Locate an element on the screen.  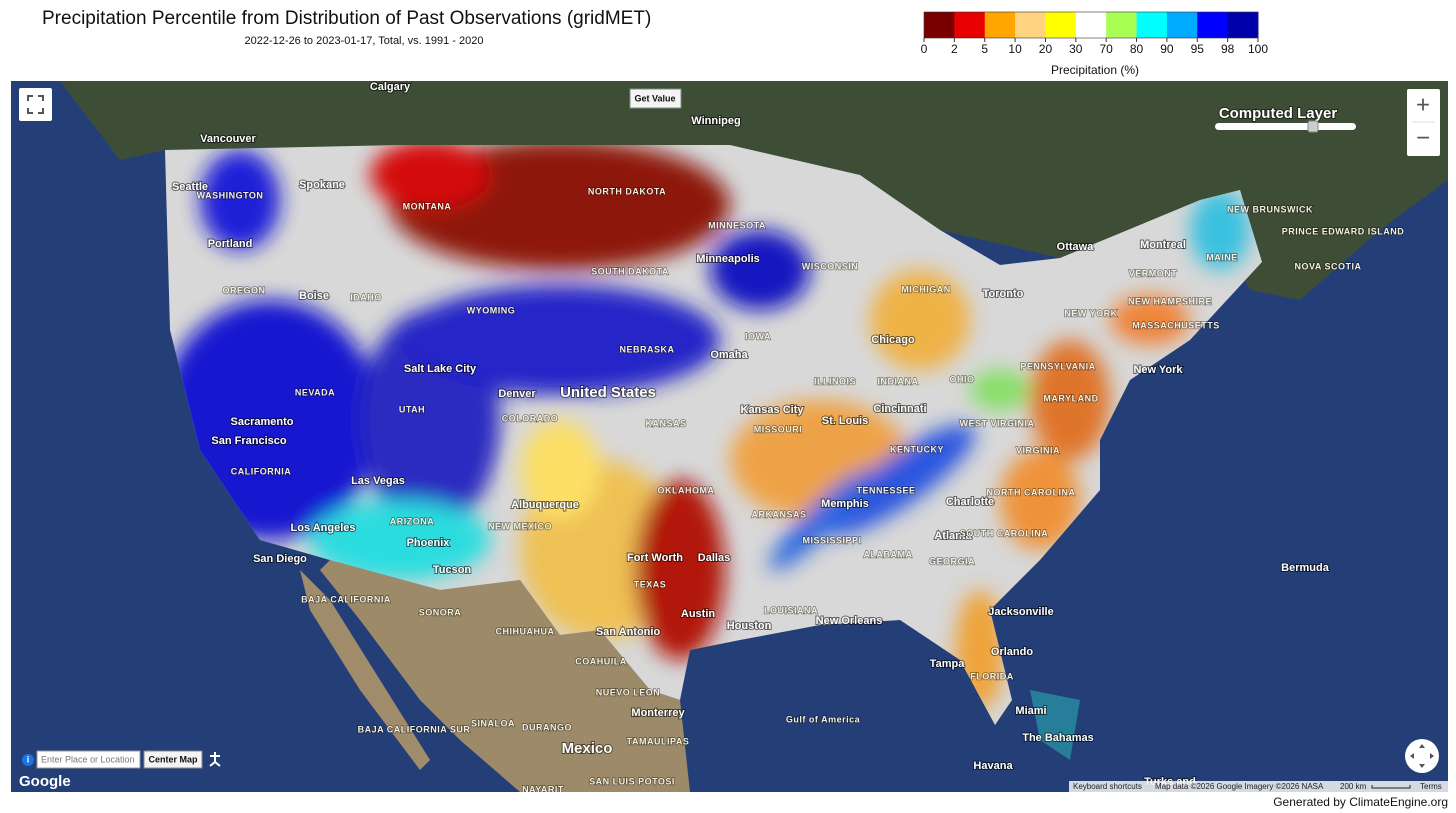
place-label: Albuquerque is located at coordinates (545, 505).